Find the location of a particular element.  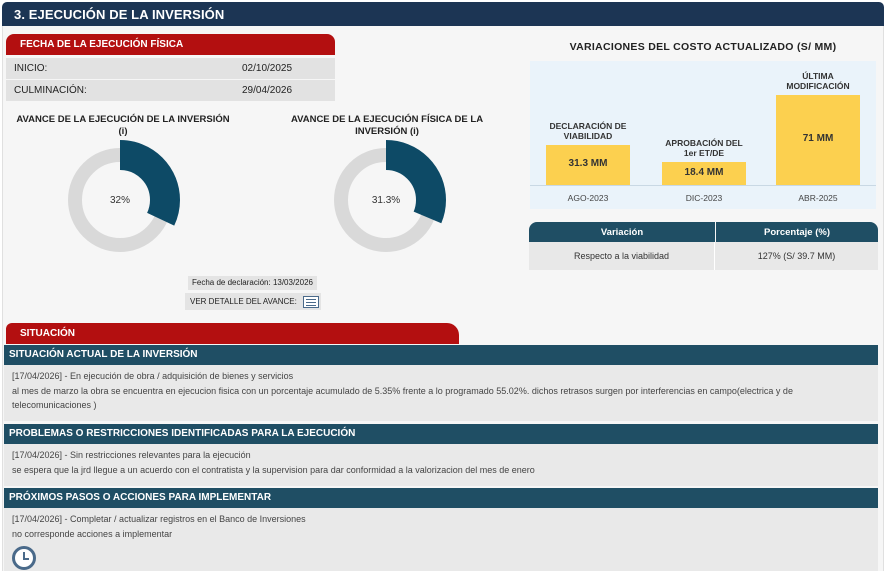

avance-inversion-value: 32% is located at coordinates (119, 200).